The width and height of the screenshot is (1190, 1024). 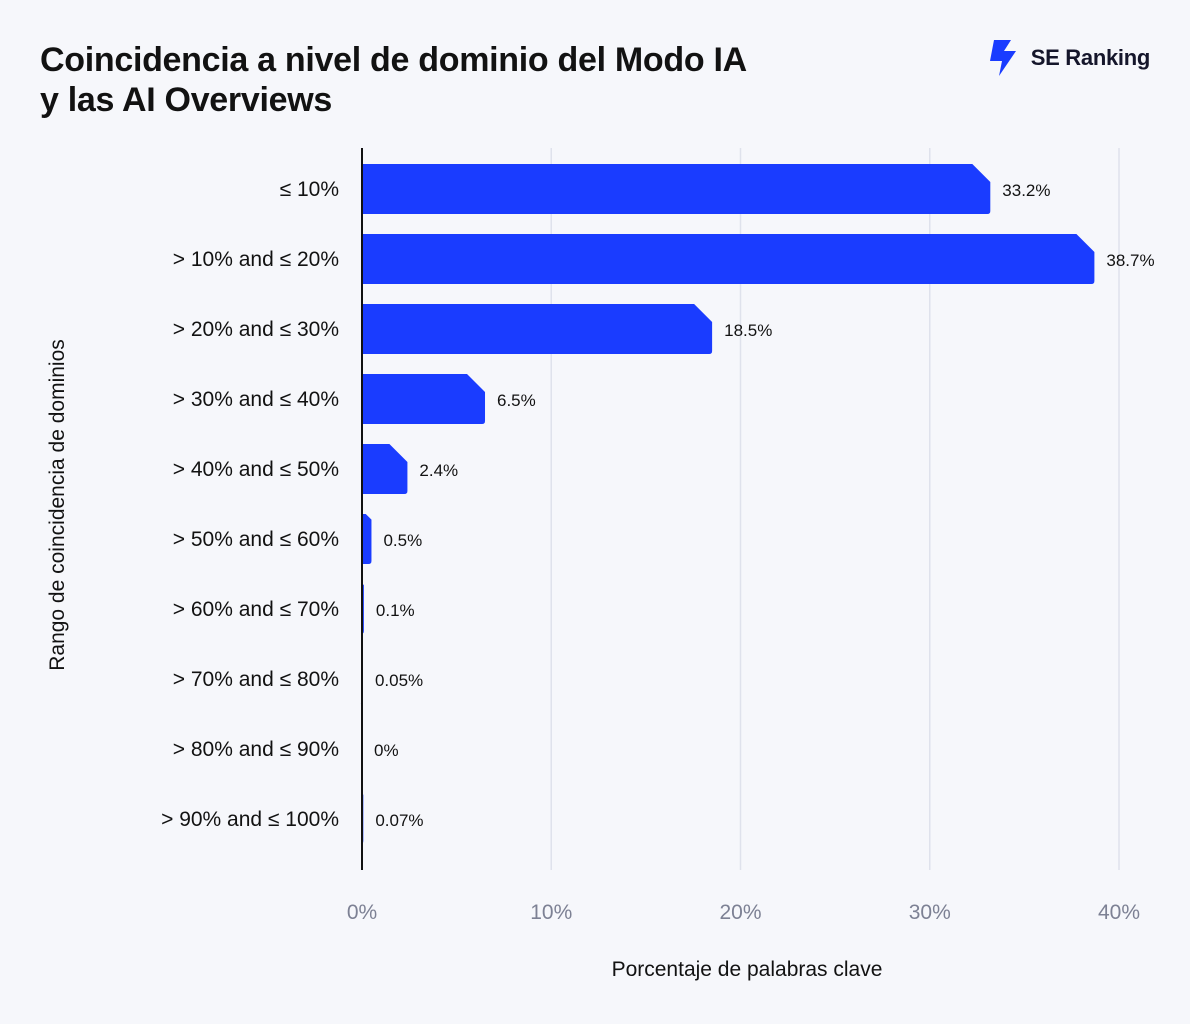 What do you see at coordinates (395, 610) in the screenshot?
I see `data-label: 0.1%` at bounding box center [395, 610].